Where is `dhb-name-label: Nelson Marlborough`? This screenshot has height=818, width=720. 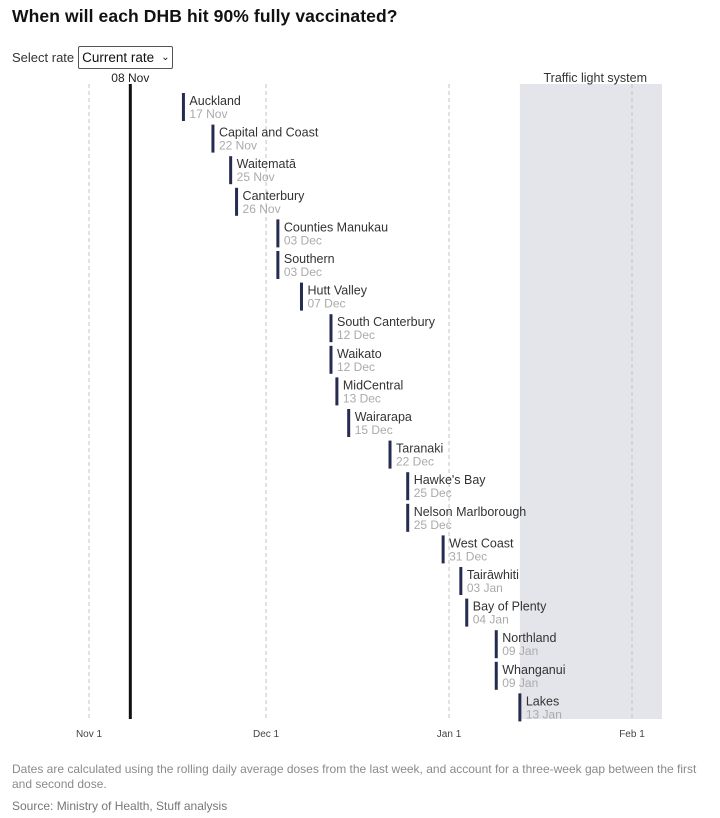 dhb-name-label: Nelson Marlborough is located at coordinates (470, 512).